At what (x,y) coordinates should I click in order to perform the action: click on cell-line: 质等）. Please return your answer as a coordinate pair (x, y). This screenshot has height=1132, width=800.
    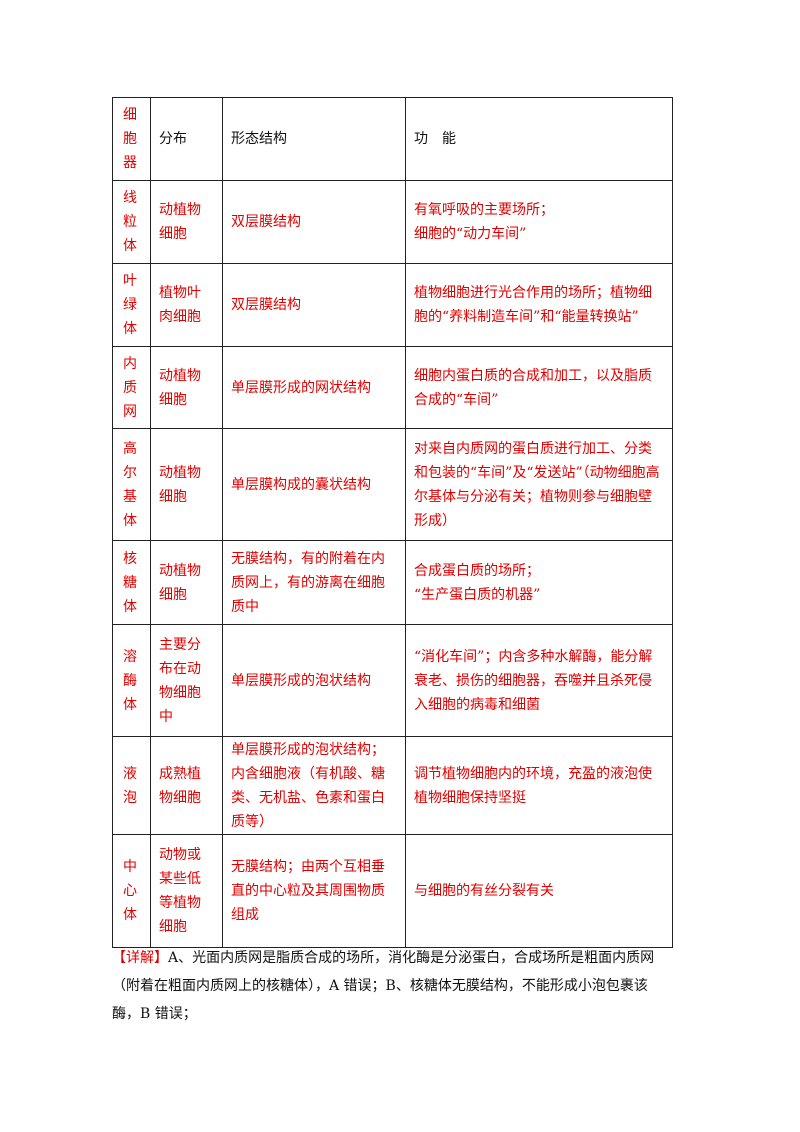
    Looking at the image, I should click on (252, 821).